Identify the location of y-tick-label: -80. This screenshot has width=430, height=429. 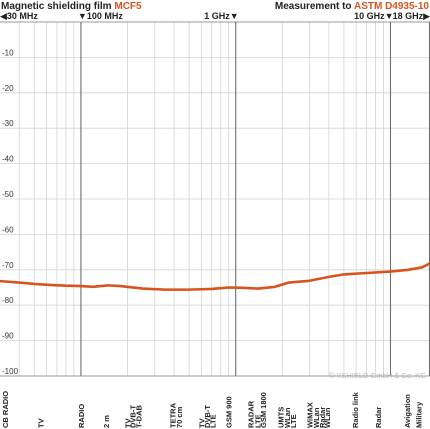
(8, 300).